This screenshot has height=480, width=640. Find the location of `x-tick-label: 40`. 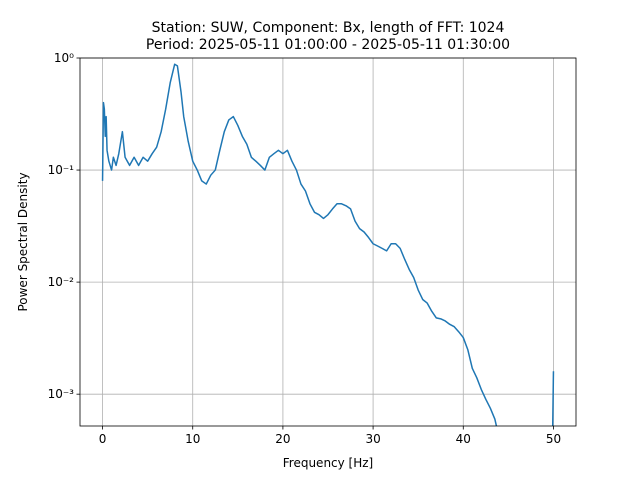

x-tick-label: 40 is located at coordinates (463, 439).